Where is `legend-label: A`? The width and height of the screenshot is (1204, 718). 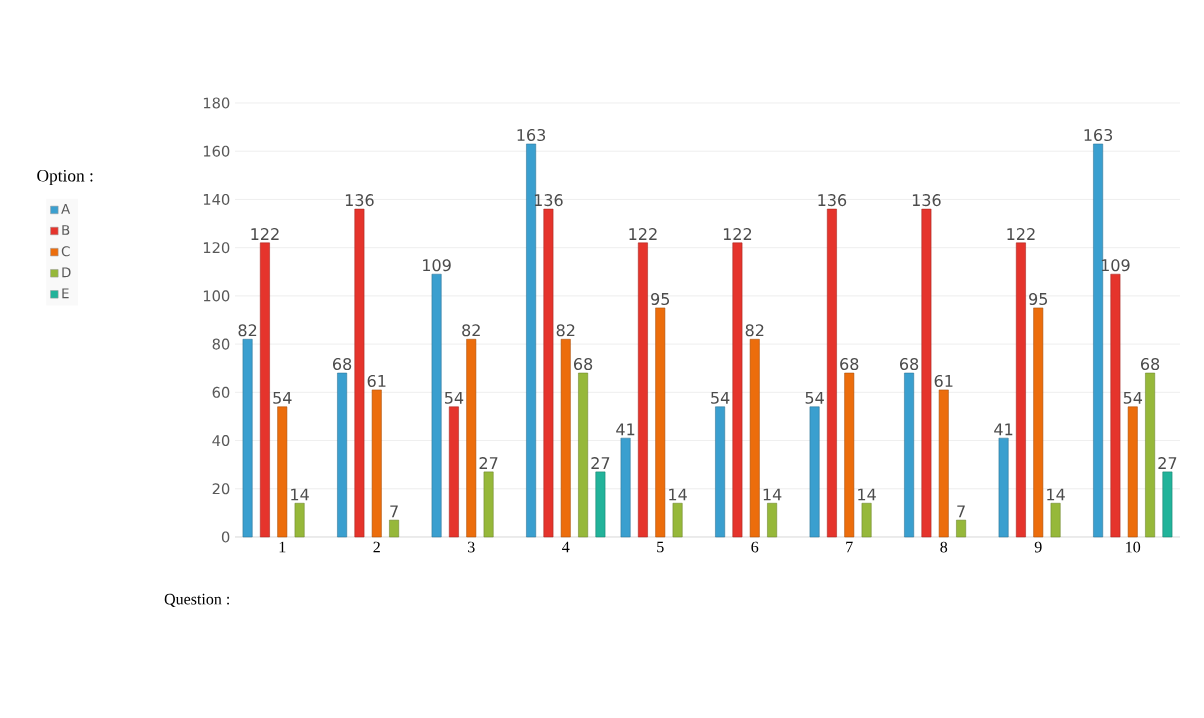
legend-label: A is located at coordinates (66, 209).